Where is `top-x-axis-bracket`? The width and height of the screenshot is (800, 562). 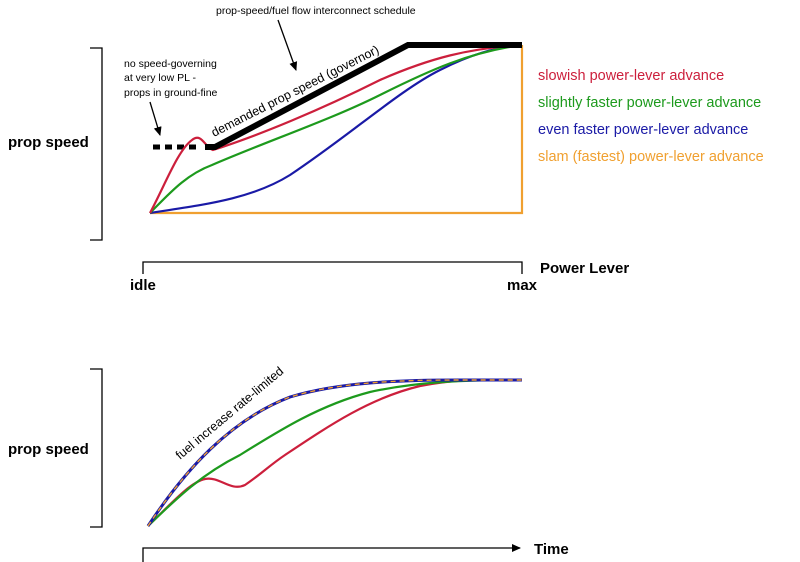
top-x-axis-bracket is located at coordinates (332, 267).